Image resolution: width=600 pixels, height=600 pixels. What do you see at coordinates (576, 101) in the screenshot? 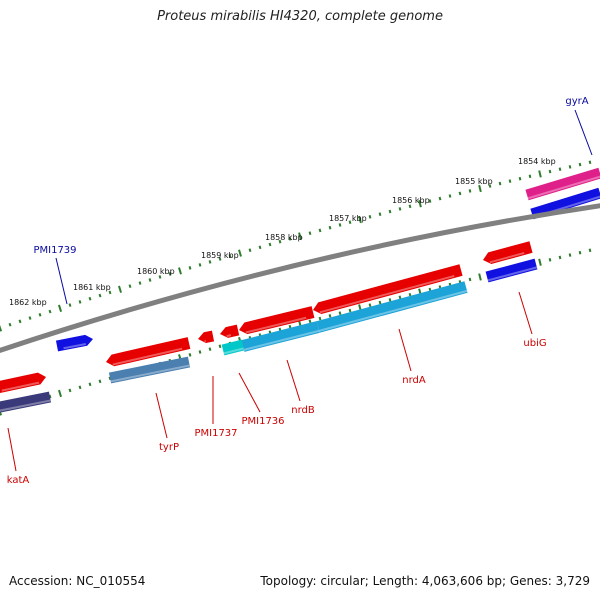
I see `svg-text: gyrA` at bounding box center [576, 101].